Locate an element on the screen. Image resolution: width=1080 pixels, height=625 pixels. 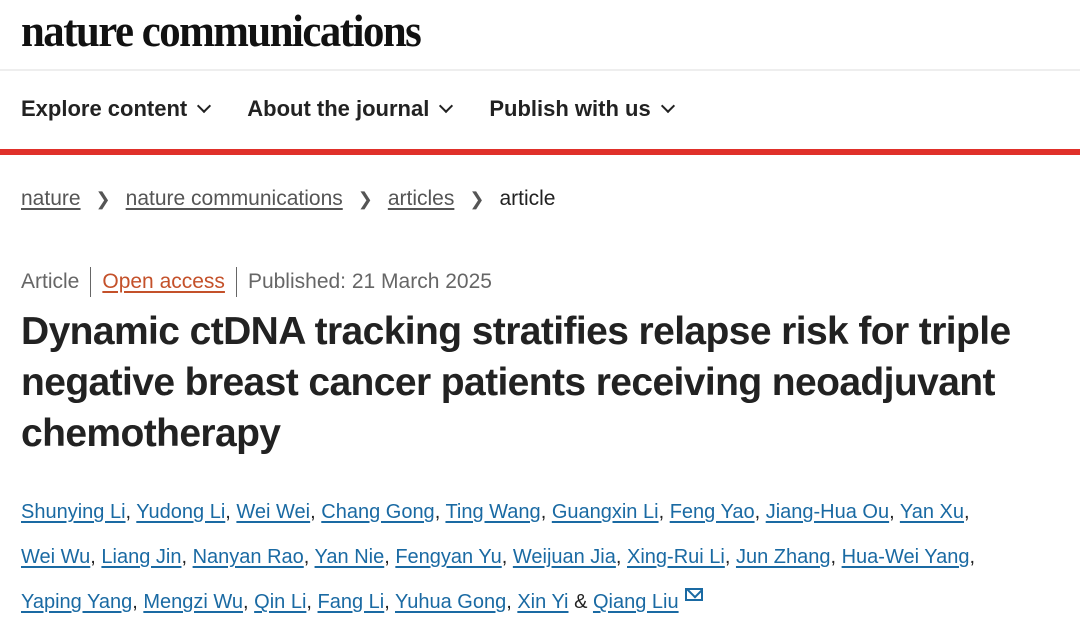
breadcrumb-nature-communications: nature communications is located at coordinates (234, 198).